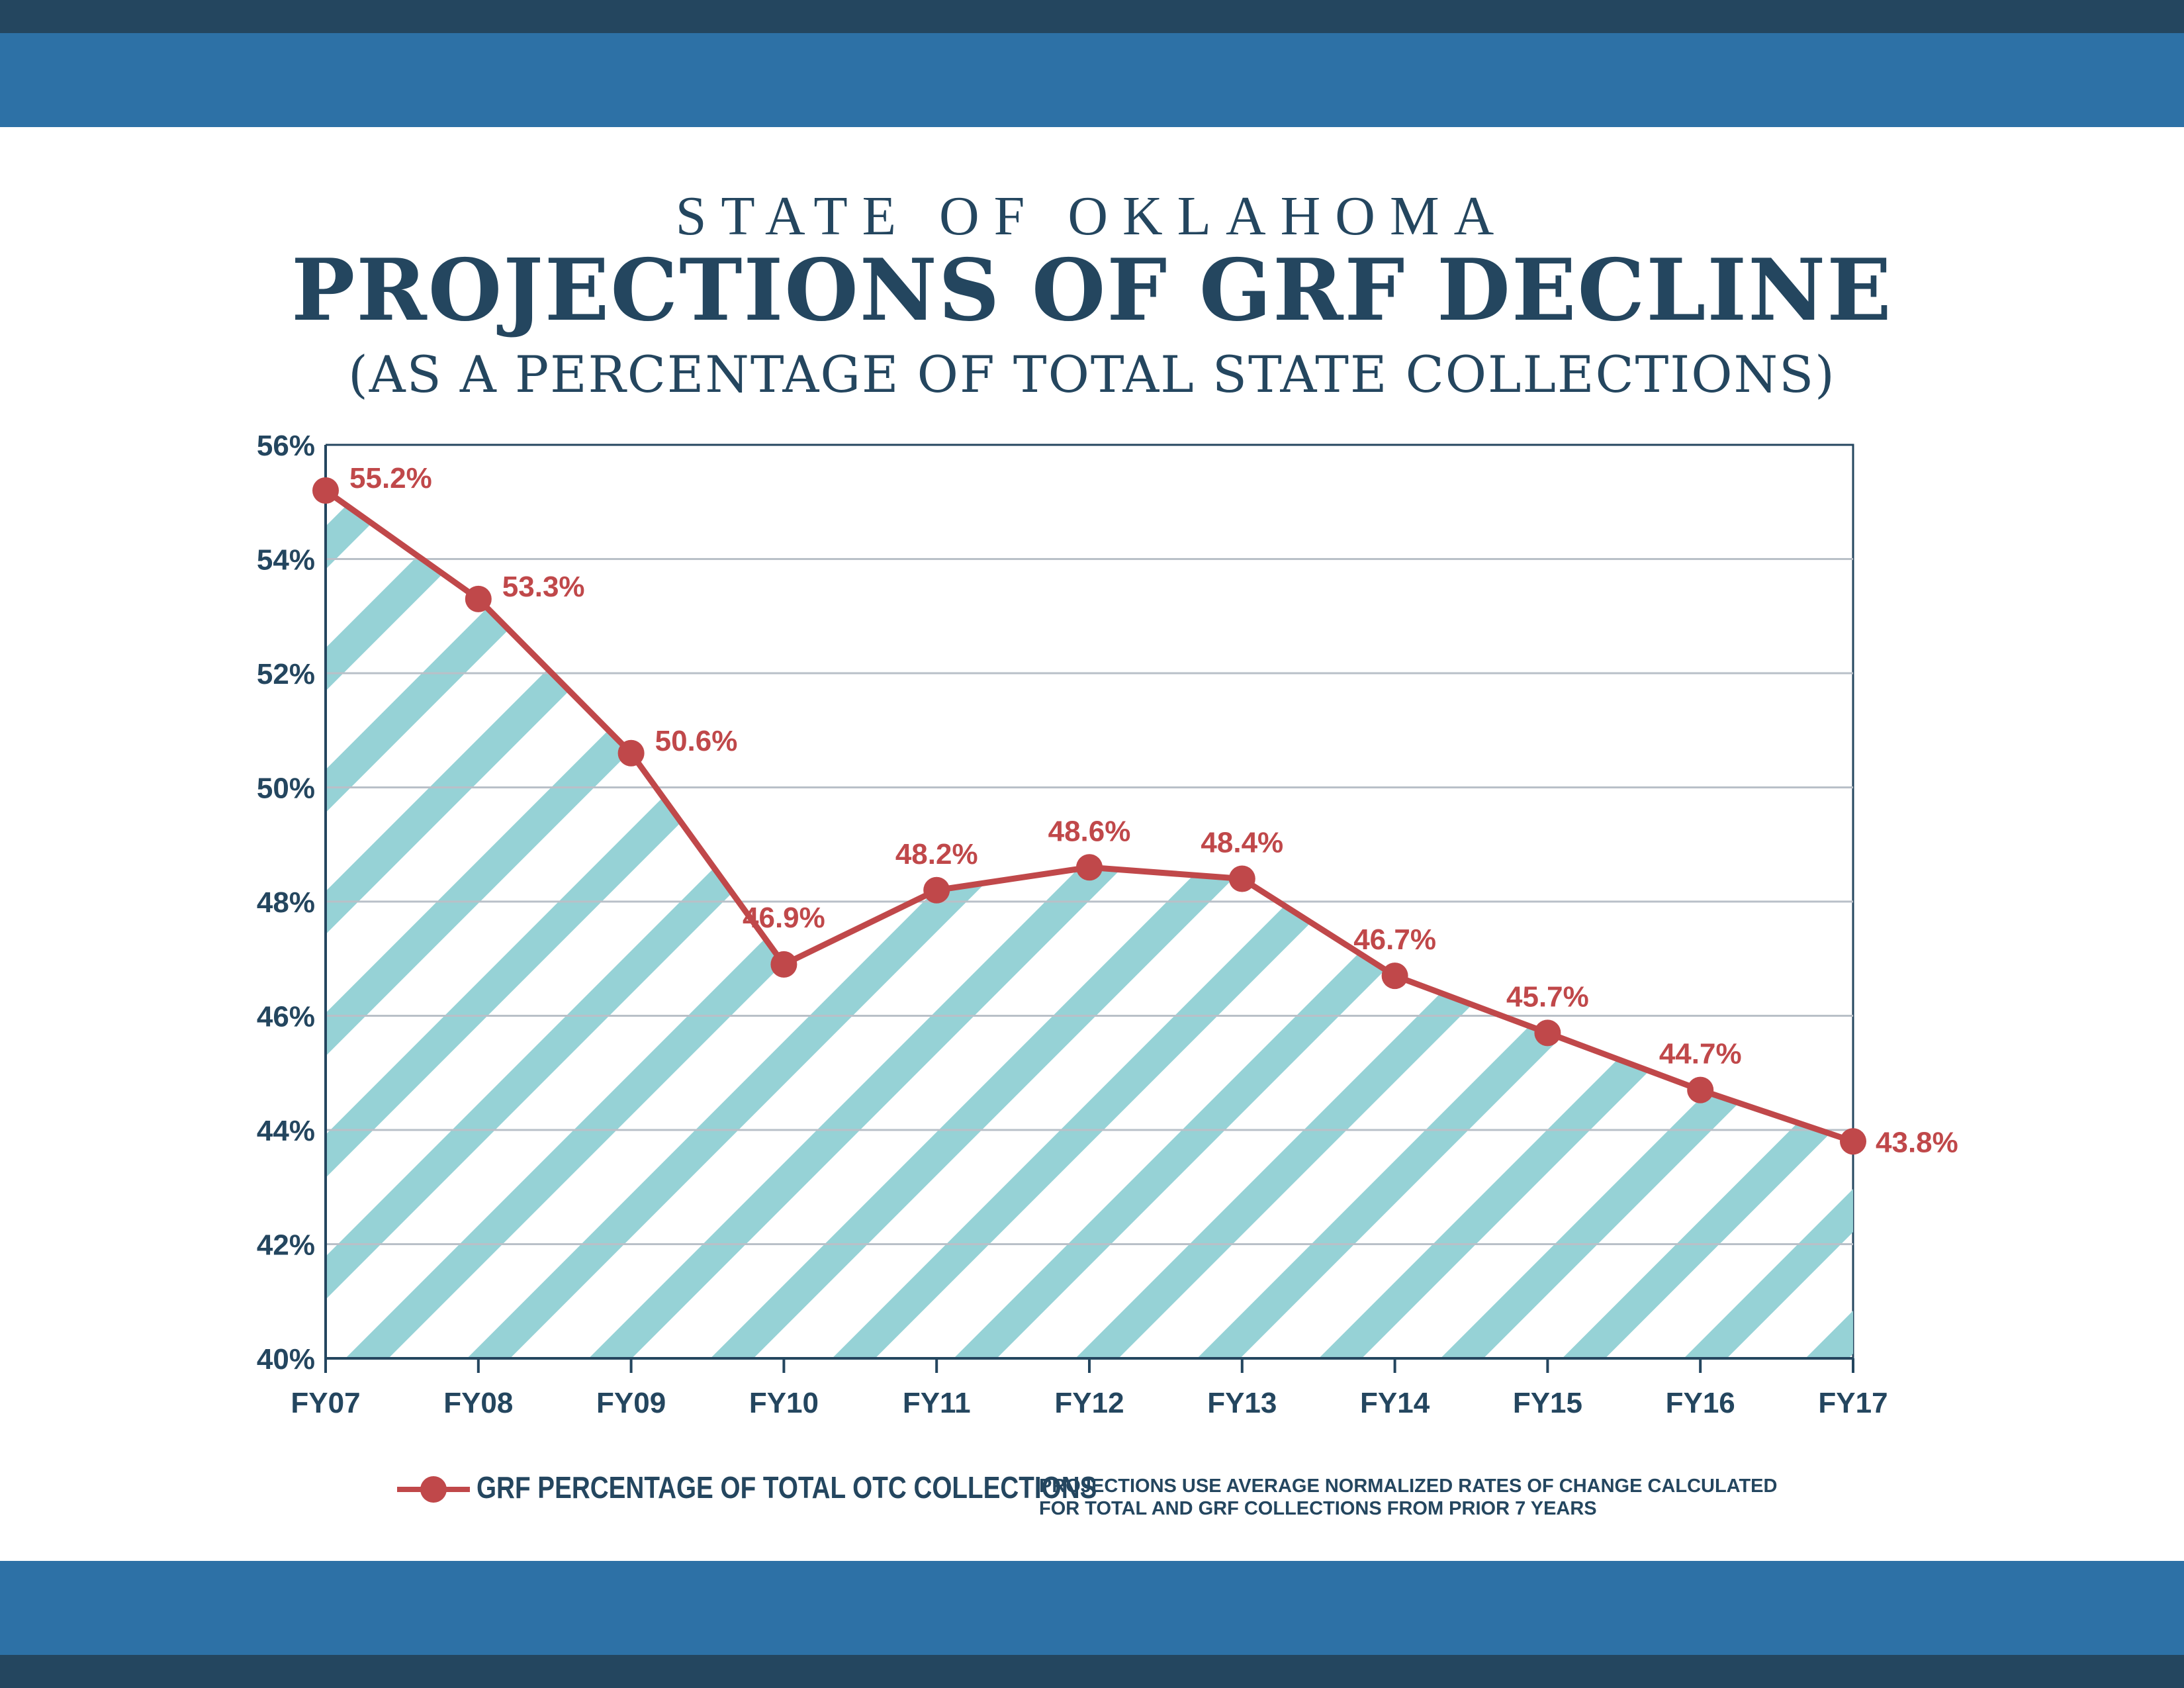 This screenshot has width=2184, height=1688. I want to click on y-tick-label: 48%, so click(286, 902).